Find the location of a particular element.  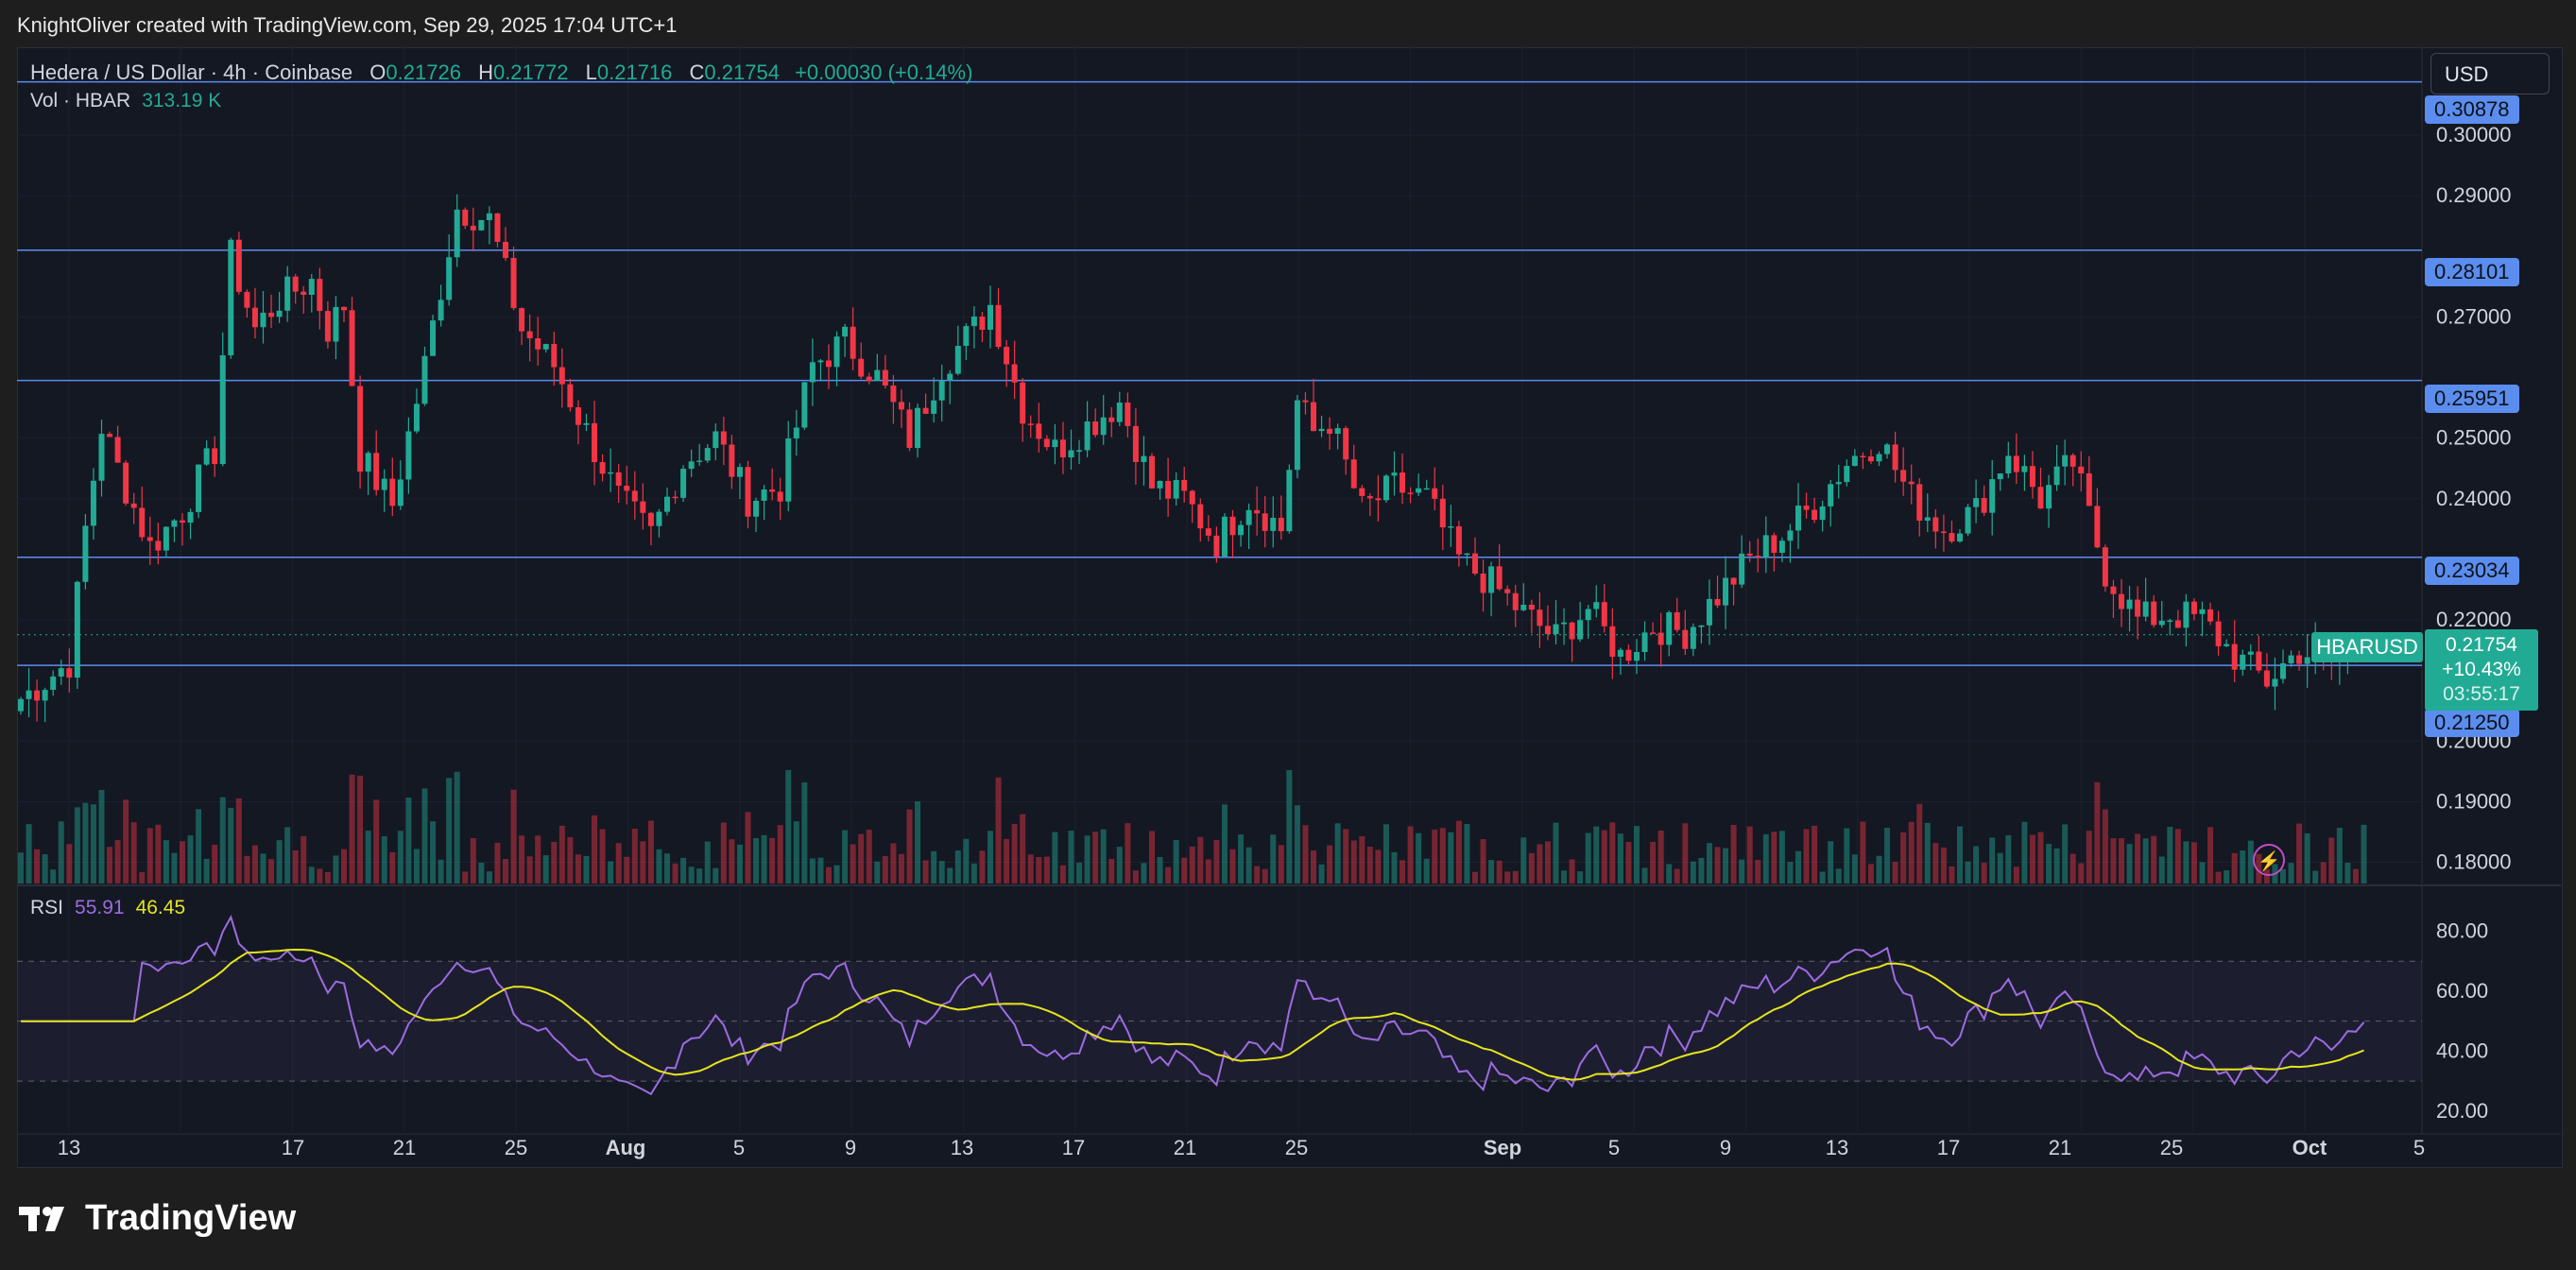

level-label: 0.30878 is located at coordinates (2472, 109).